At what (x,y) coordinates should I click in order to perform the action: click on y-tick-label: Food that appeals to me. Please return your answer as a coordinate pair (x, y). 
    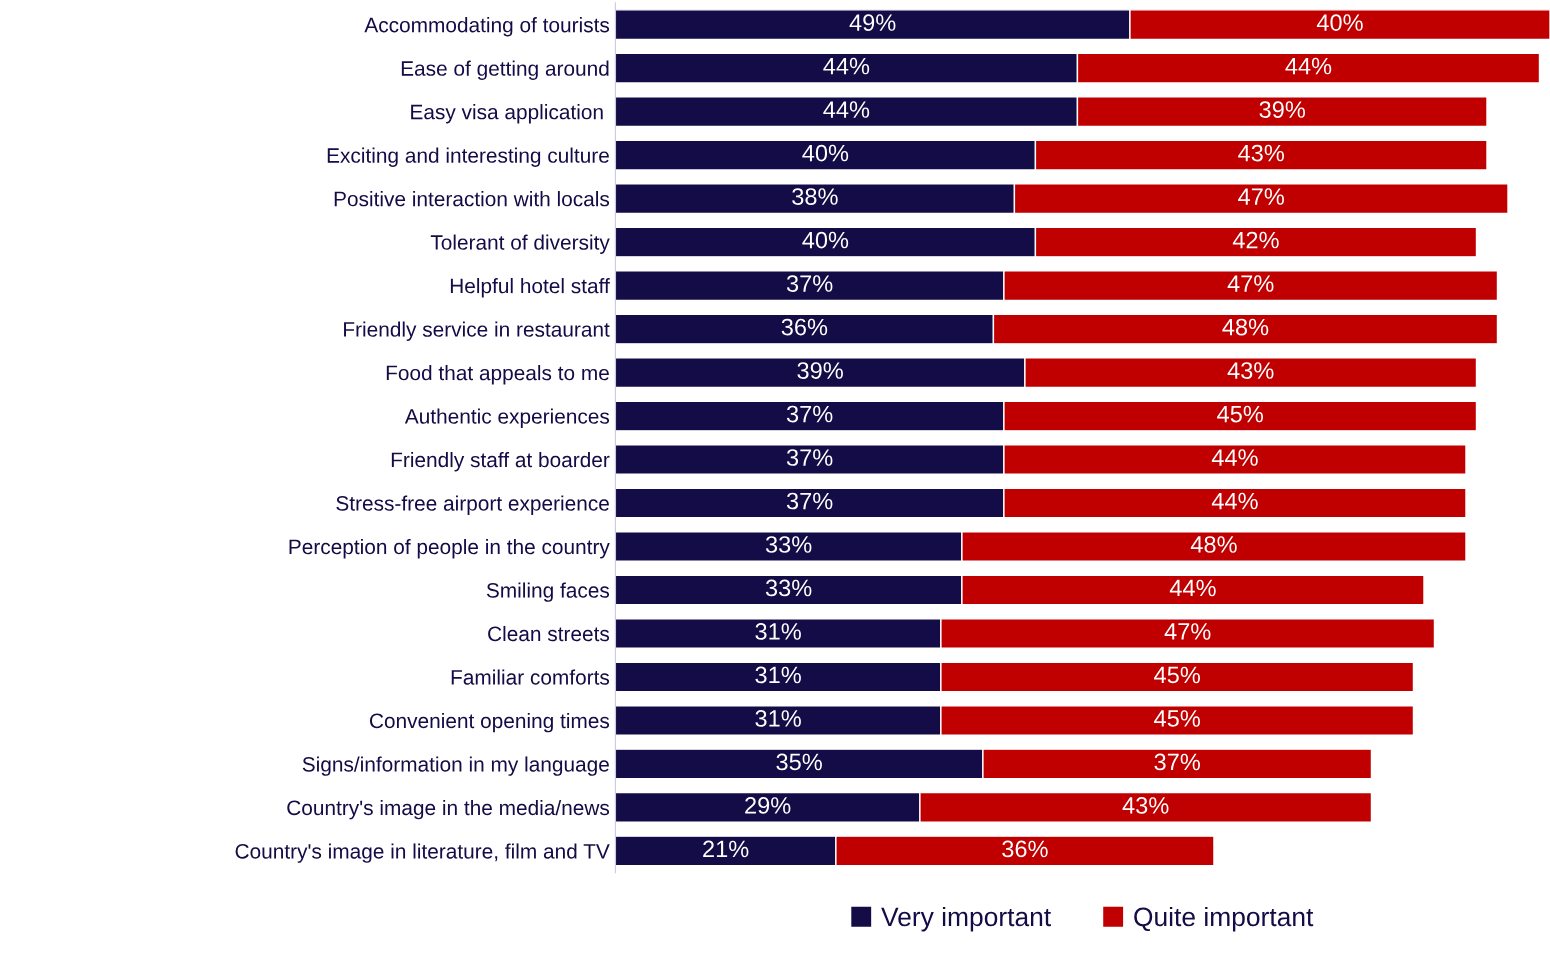
    Looking at the image, I should click on (497, 375).